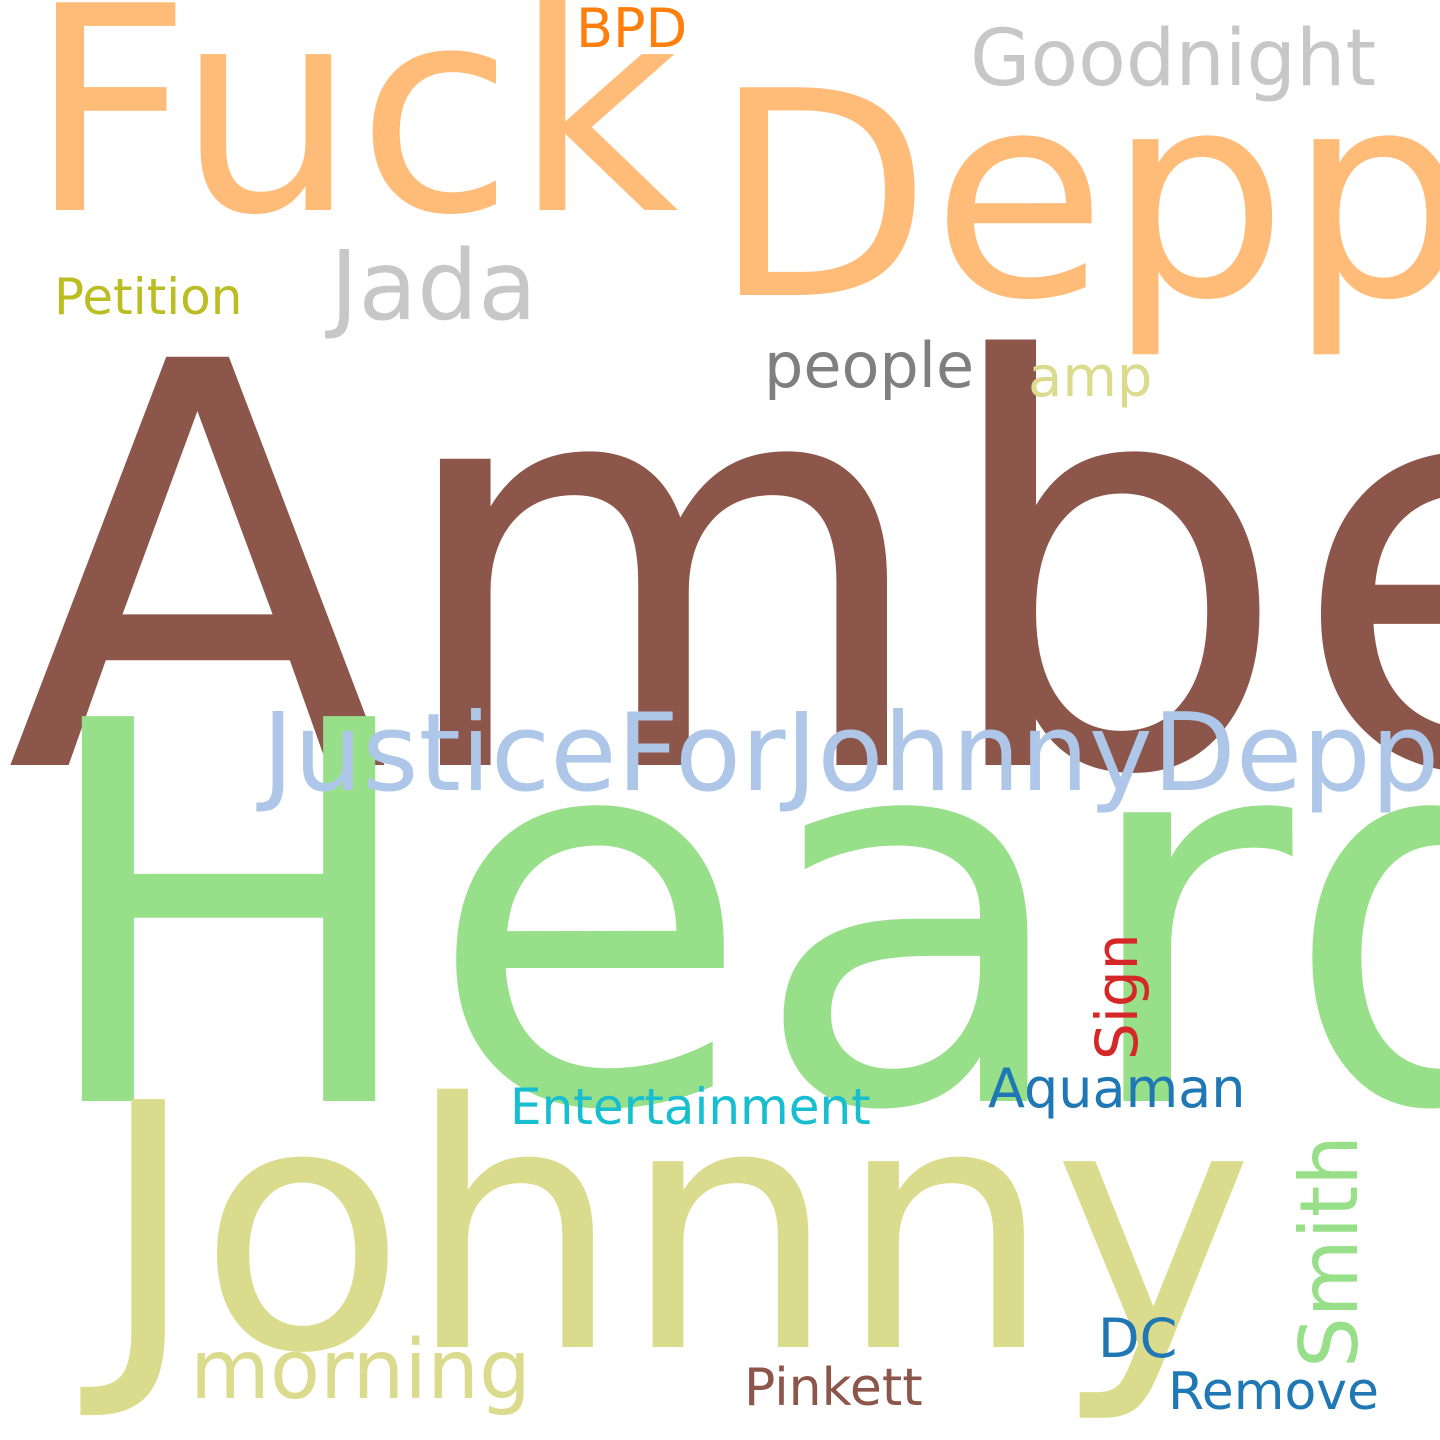 This screenshot has height=1440, width=1440. What do you see at coordinates (361, 1370) in the screenshot?
I see `word-morning: morning` at bounding box center [361, 1370].